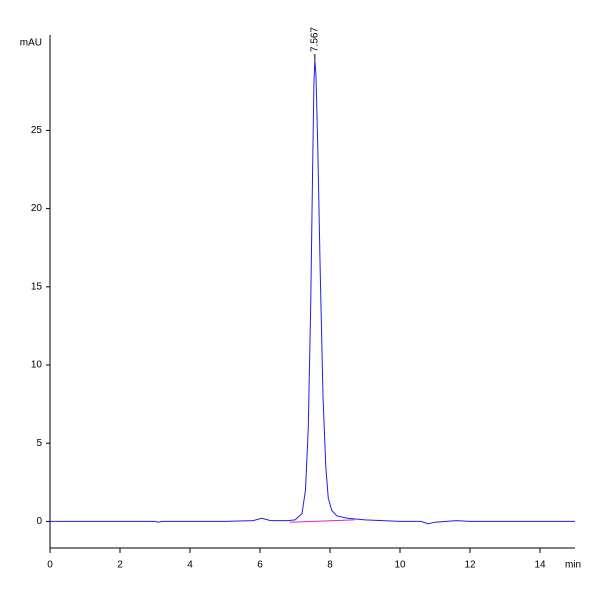  Describe the element at coordinates (400, 565) in the screenshot. I see `x-tick-label: 10` at that location.